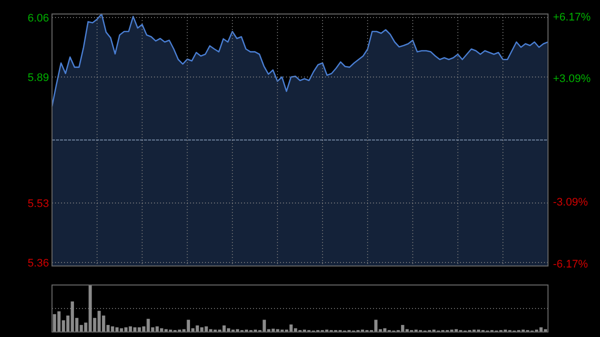 This screenshot has height=337, width=600. I want to click on y-tick-label: 5.89, so click(38, 78).